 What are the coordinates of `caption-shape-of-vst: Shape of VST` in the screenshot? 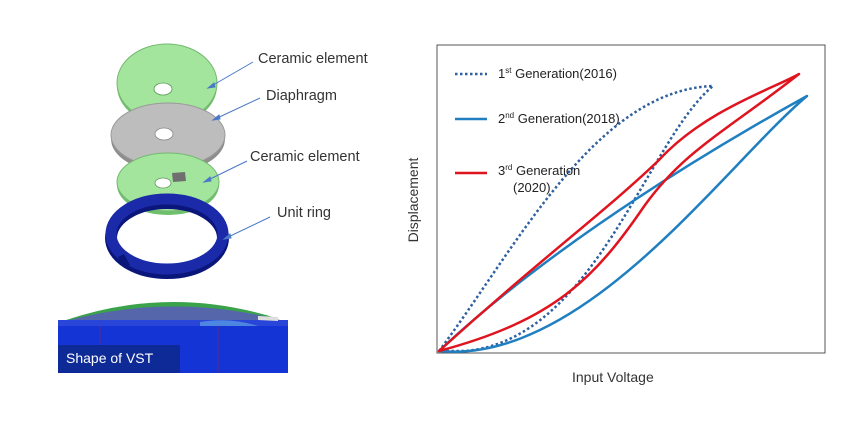 It's located at (110, 358).